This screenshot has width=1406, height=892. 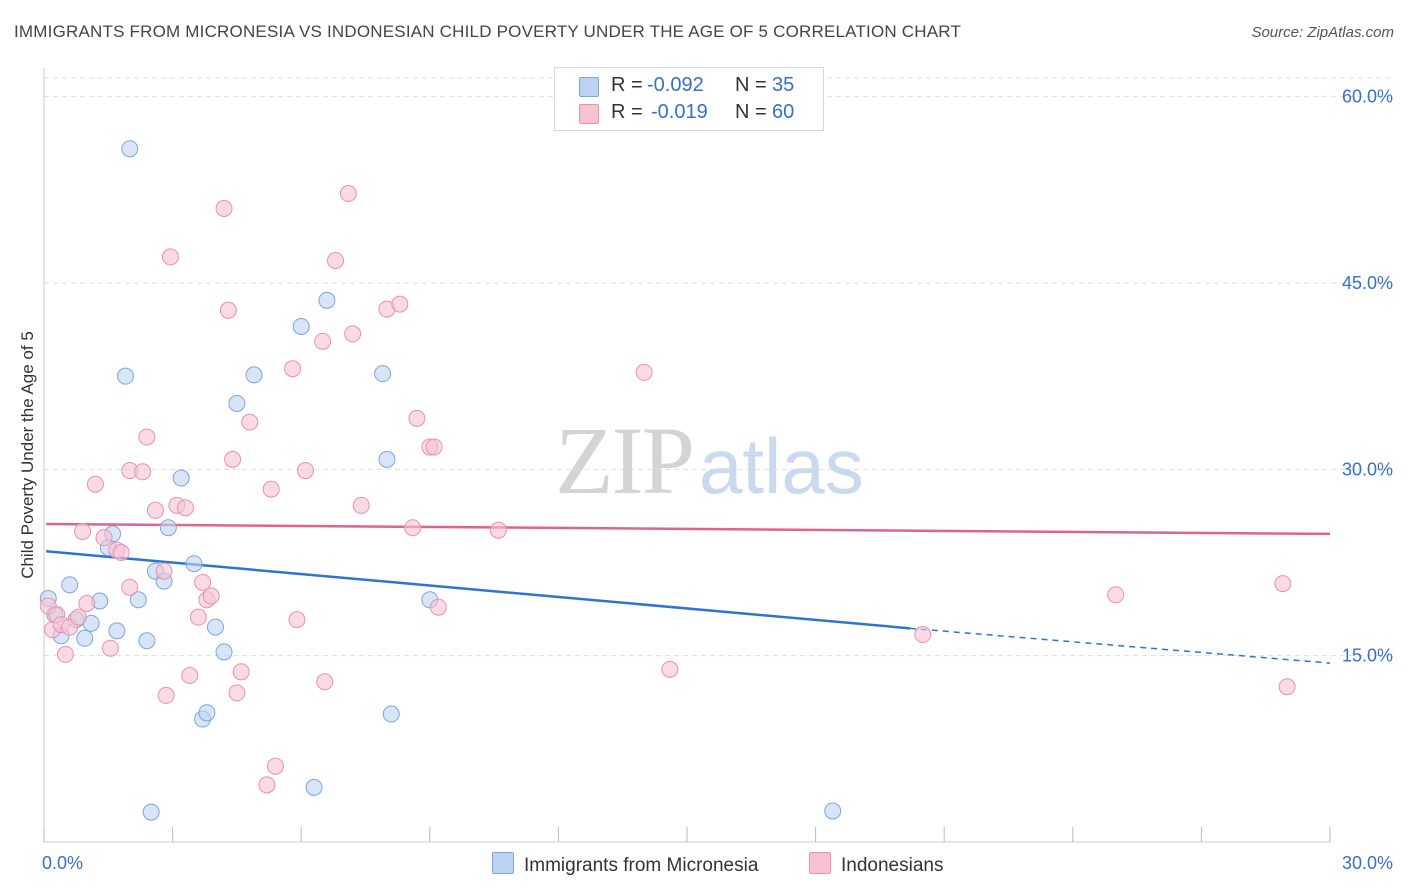 What do you see at coordinates (675, 85) in the screenshot?
I see `legend-r-value: -0.092` at bounding box center [675, 85].